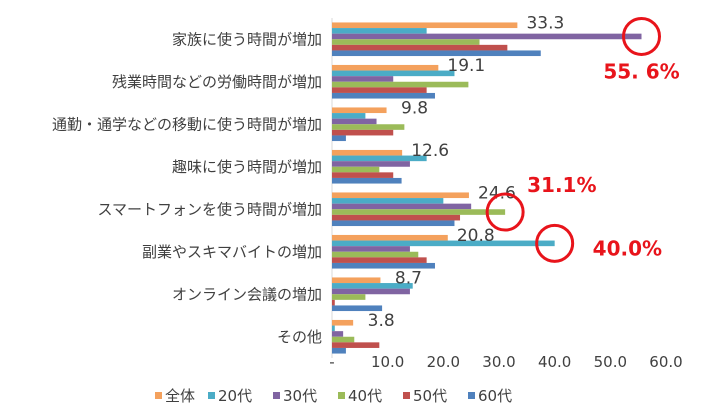 The height and width of the screenshot is (417, 707). What do you see at coordinates (381, 321) in the screenshot?
I see `data-label: 3.8` at bounding box center [381, 321].